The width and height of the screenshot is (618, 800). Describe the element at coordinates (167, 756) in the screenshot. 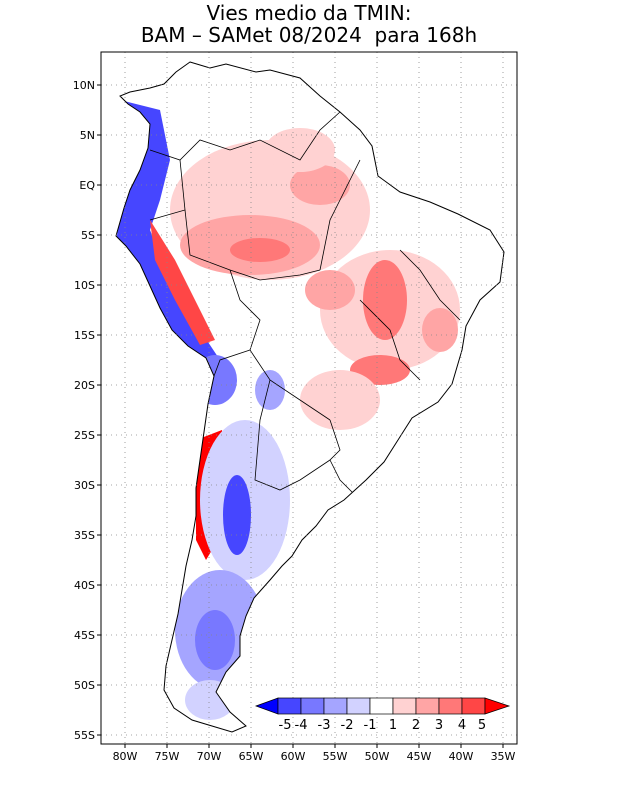

I see `lon-label: 75W` at that location.